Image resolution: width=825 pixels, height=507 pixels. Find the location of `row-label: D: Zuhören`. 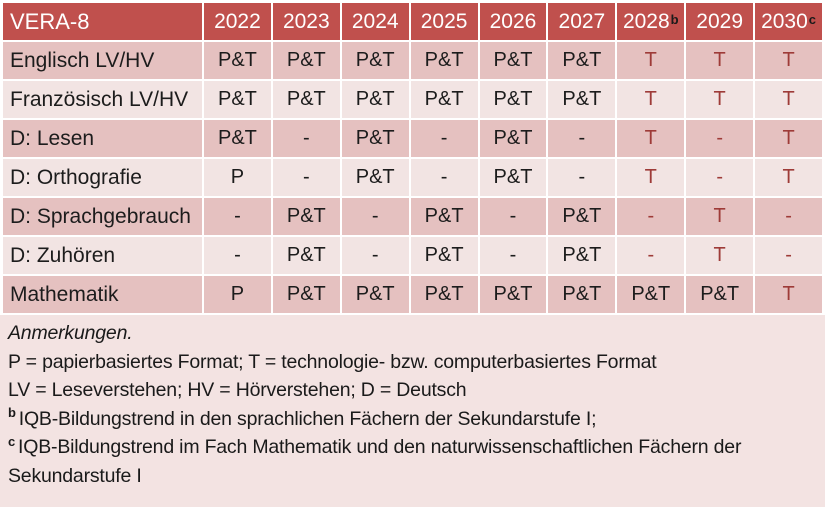

row-label: D: Zuhören is located at coordinates (102, 255).